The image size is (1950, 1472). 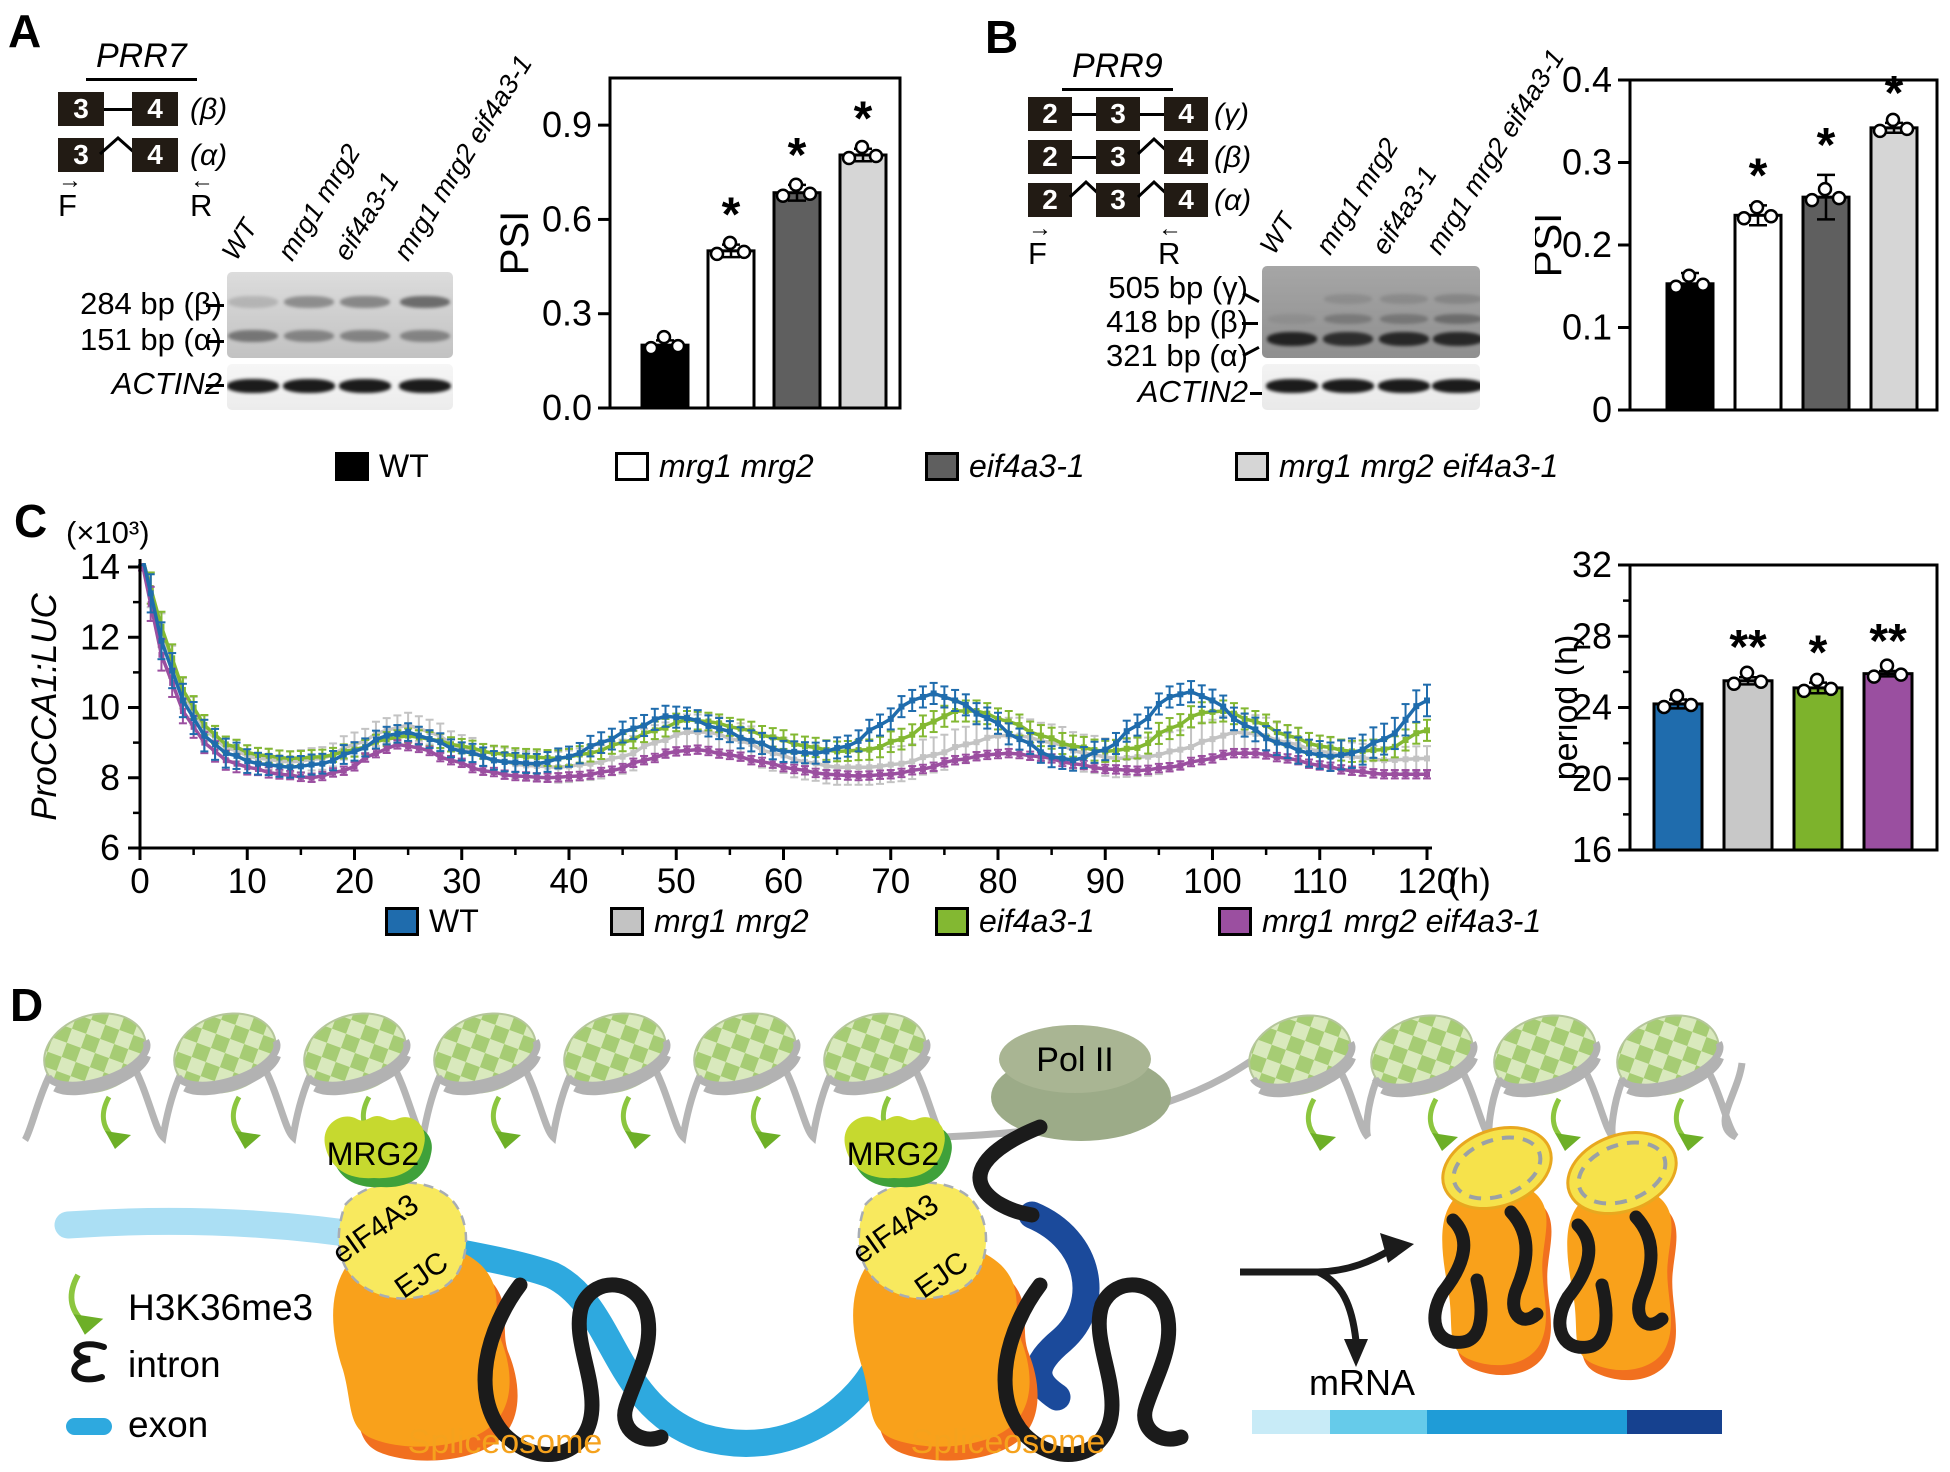 What do you see at coordinates (100, 636) in the screenshot?
I see `y-tick-label: 12` at bounding box center [100, 636].